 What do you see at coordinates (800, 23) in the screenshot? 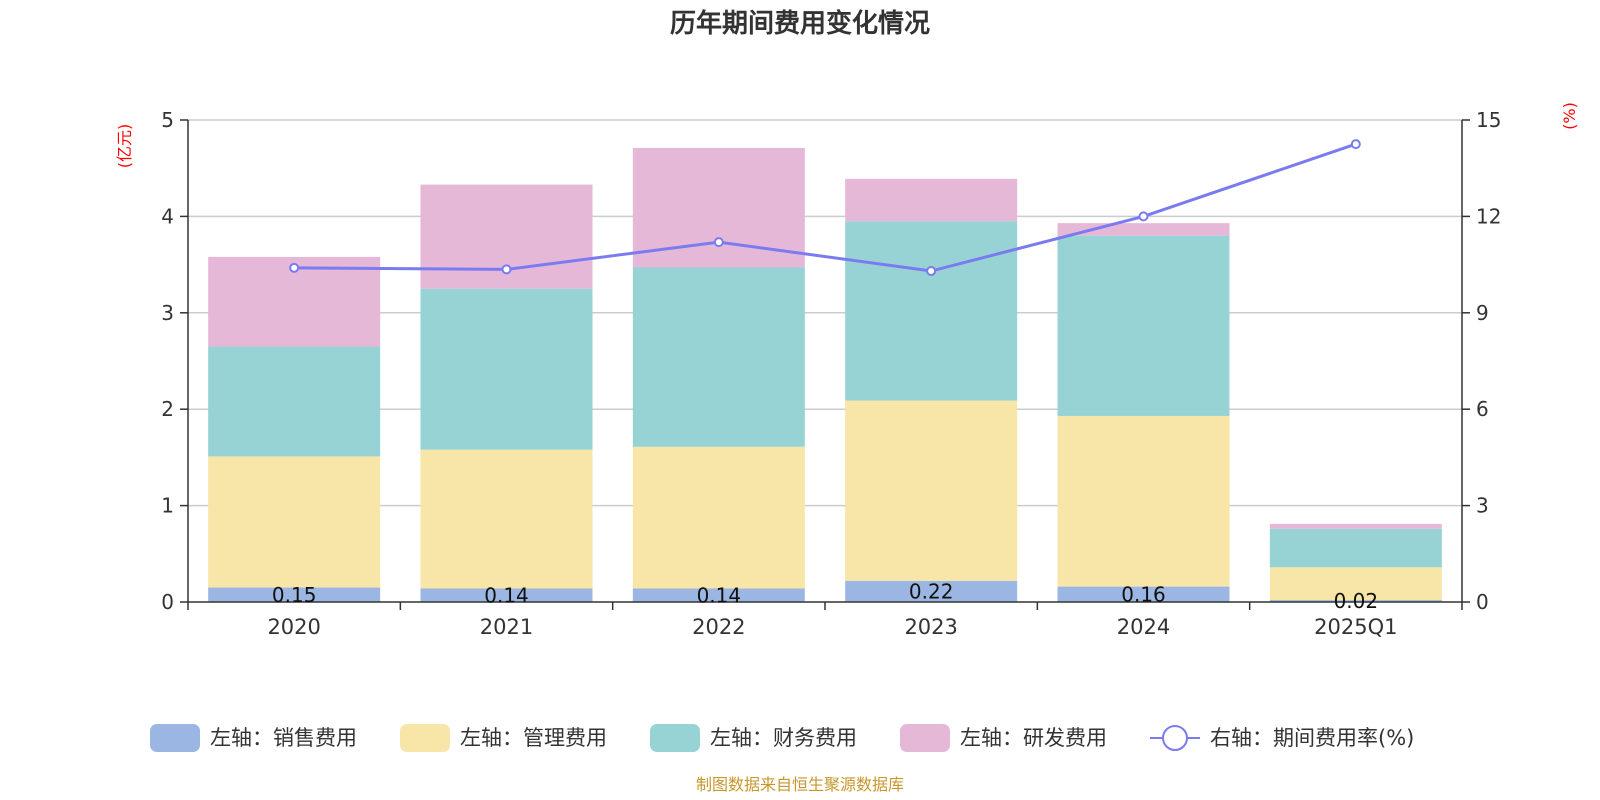
I see `chart-title: 历年期间费用变化情况` at bounding box center [800, 23].